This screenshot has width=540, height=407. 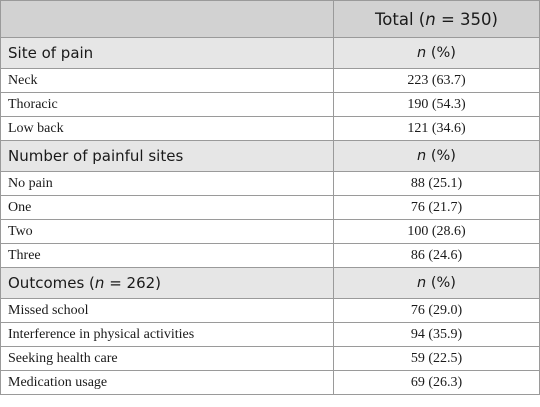 I want to click on row-label: No pain, so click(x=167, y=183).